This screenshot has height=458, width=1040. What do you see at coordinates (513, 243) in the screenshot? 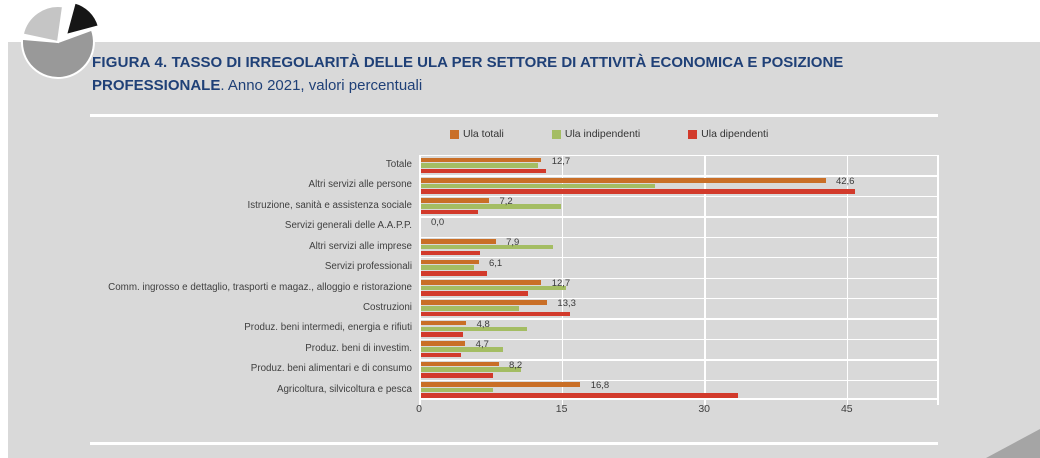
I see `bar-value-label: 7,9` at bounding box center [513, 243].